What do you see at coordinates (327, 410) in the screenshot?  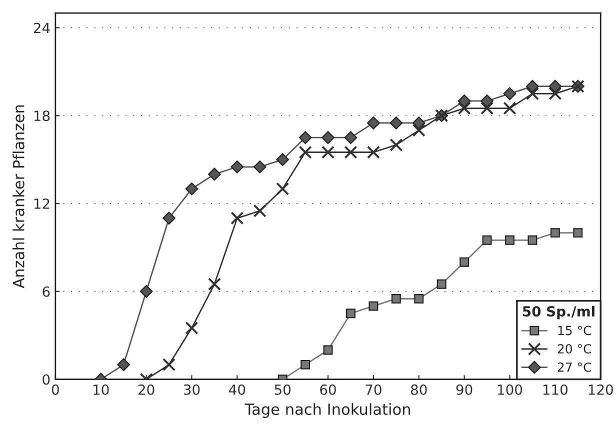 I see `x-axis-title: Tage nach Inokulation` at bounding box center [327, 410].